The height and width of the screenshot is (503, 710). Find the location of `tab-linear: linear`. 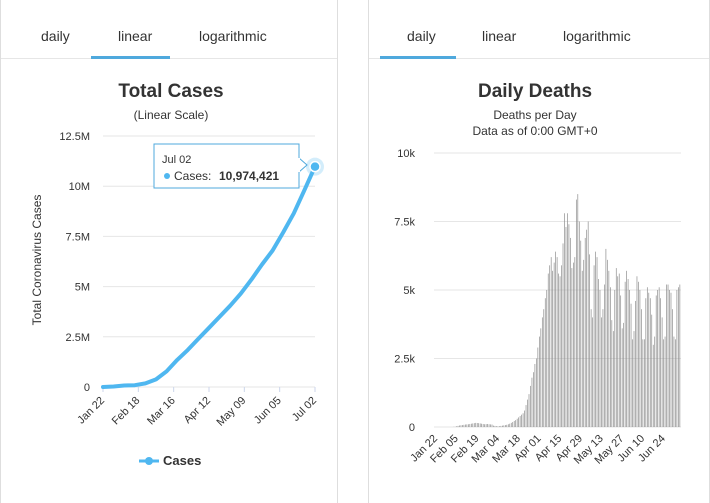

tab-linear: linear is located at coordinates (135, 36).